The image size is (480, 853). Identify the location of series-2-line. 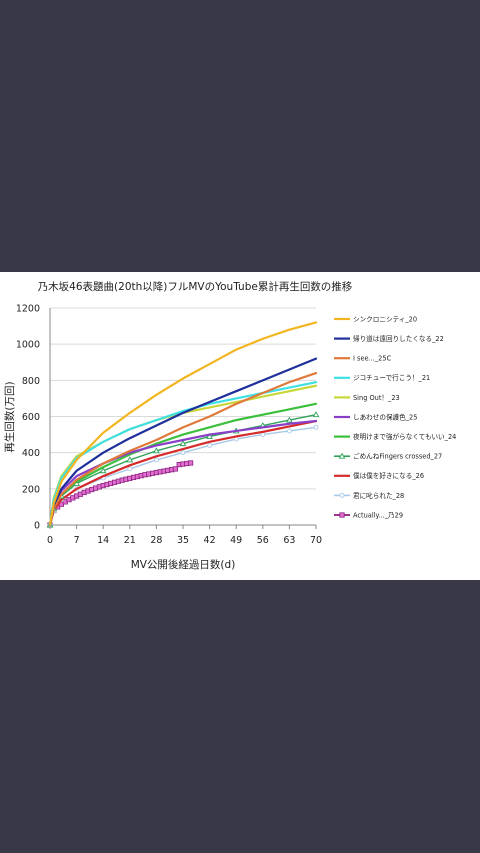
(183, 442).